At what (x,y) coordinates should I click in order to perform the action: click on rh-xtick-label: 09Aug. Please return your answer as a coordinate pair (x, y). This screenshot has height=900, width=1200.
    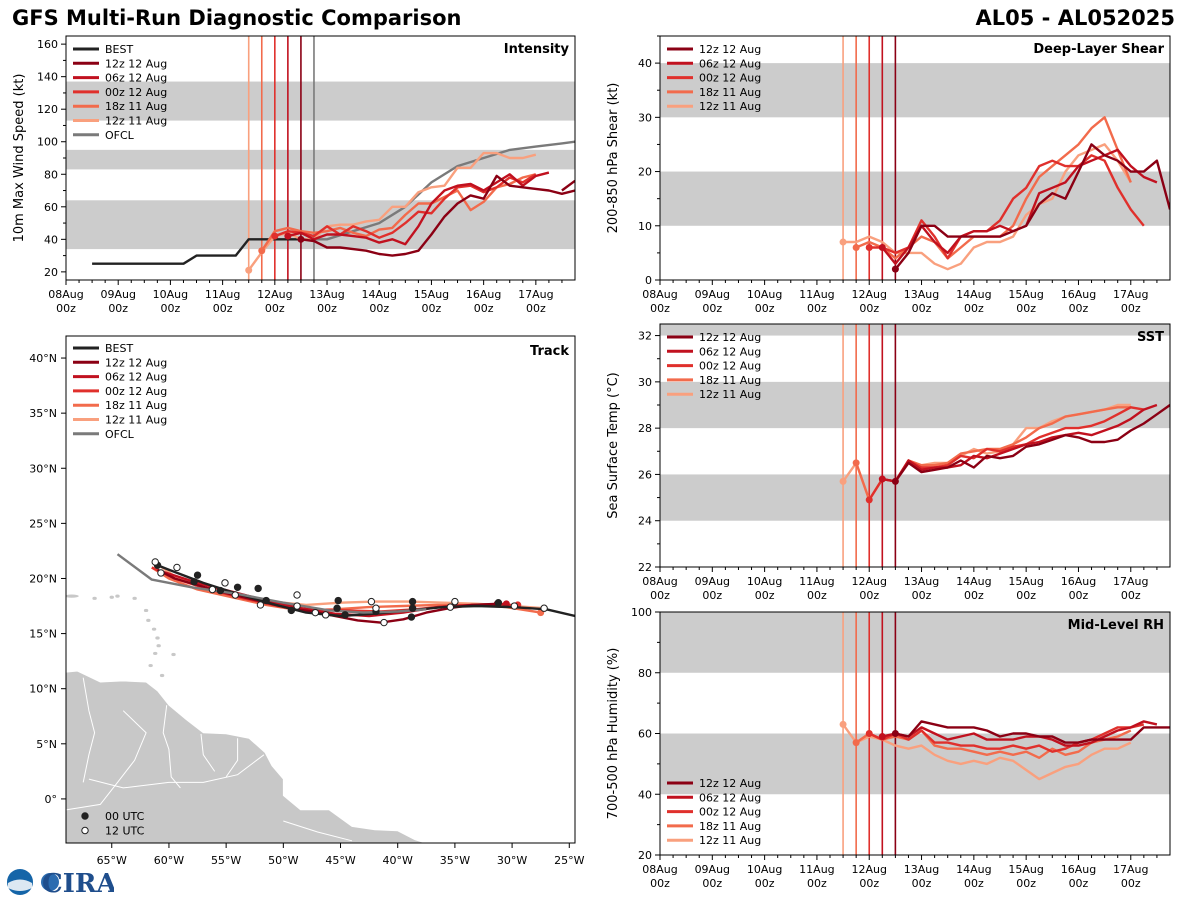
    Looking at the image, I should click on (712, 869).